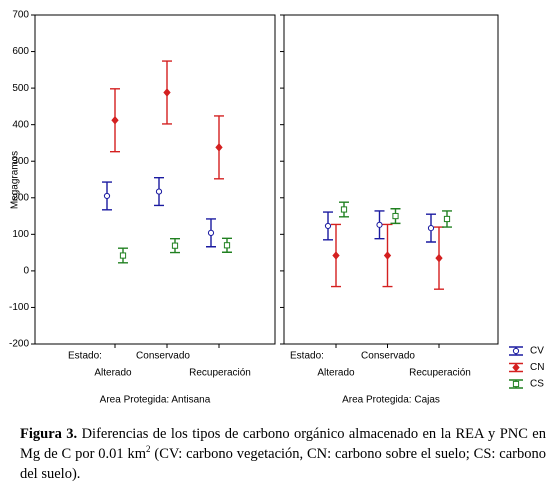  What do you see at coordinates (20, 51) in the screenshot?
I see `y-tick-label: 600` at bounding box center [20, 51].